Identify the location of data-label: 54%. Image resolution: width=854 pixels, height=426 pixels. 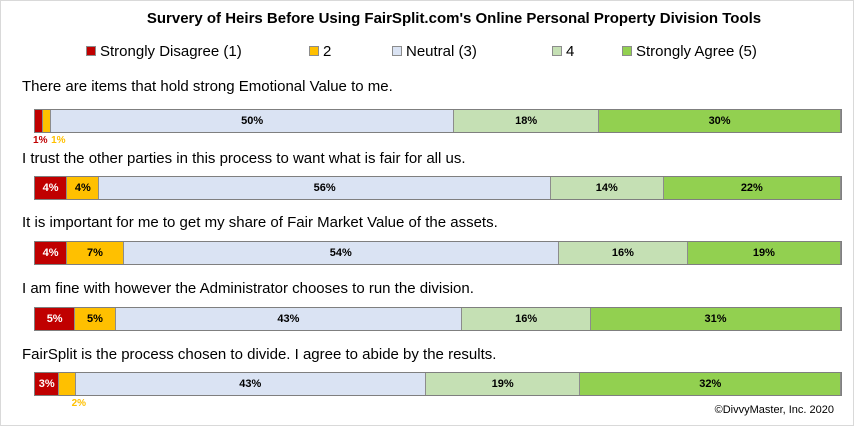
(340, 253).